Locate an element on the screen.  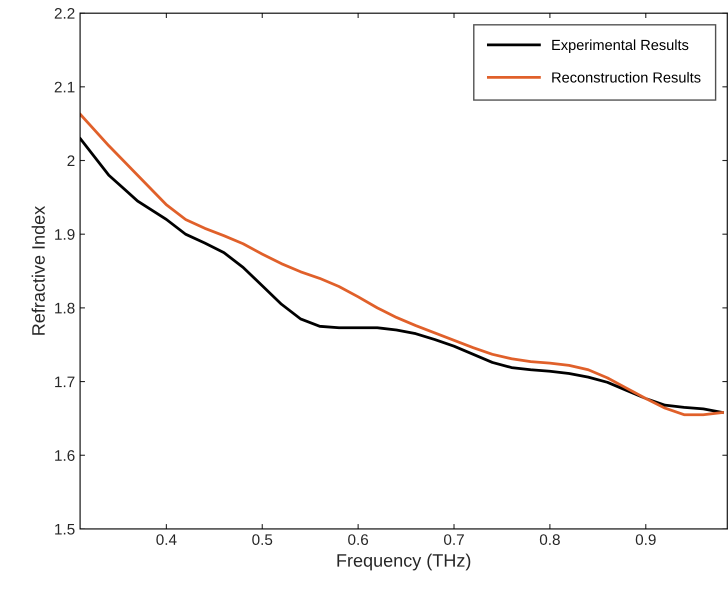
x-tick-label: 0.9 is located at coordinates (646, 540).